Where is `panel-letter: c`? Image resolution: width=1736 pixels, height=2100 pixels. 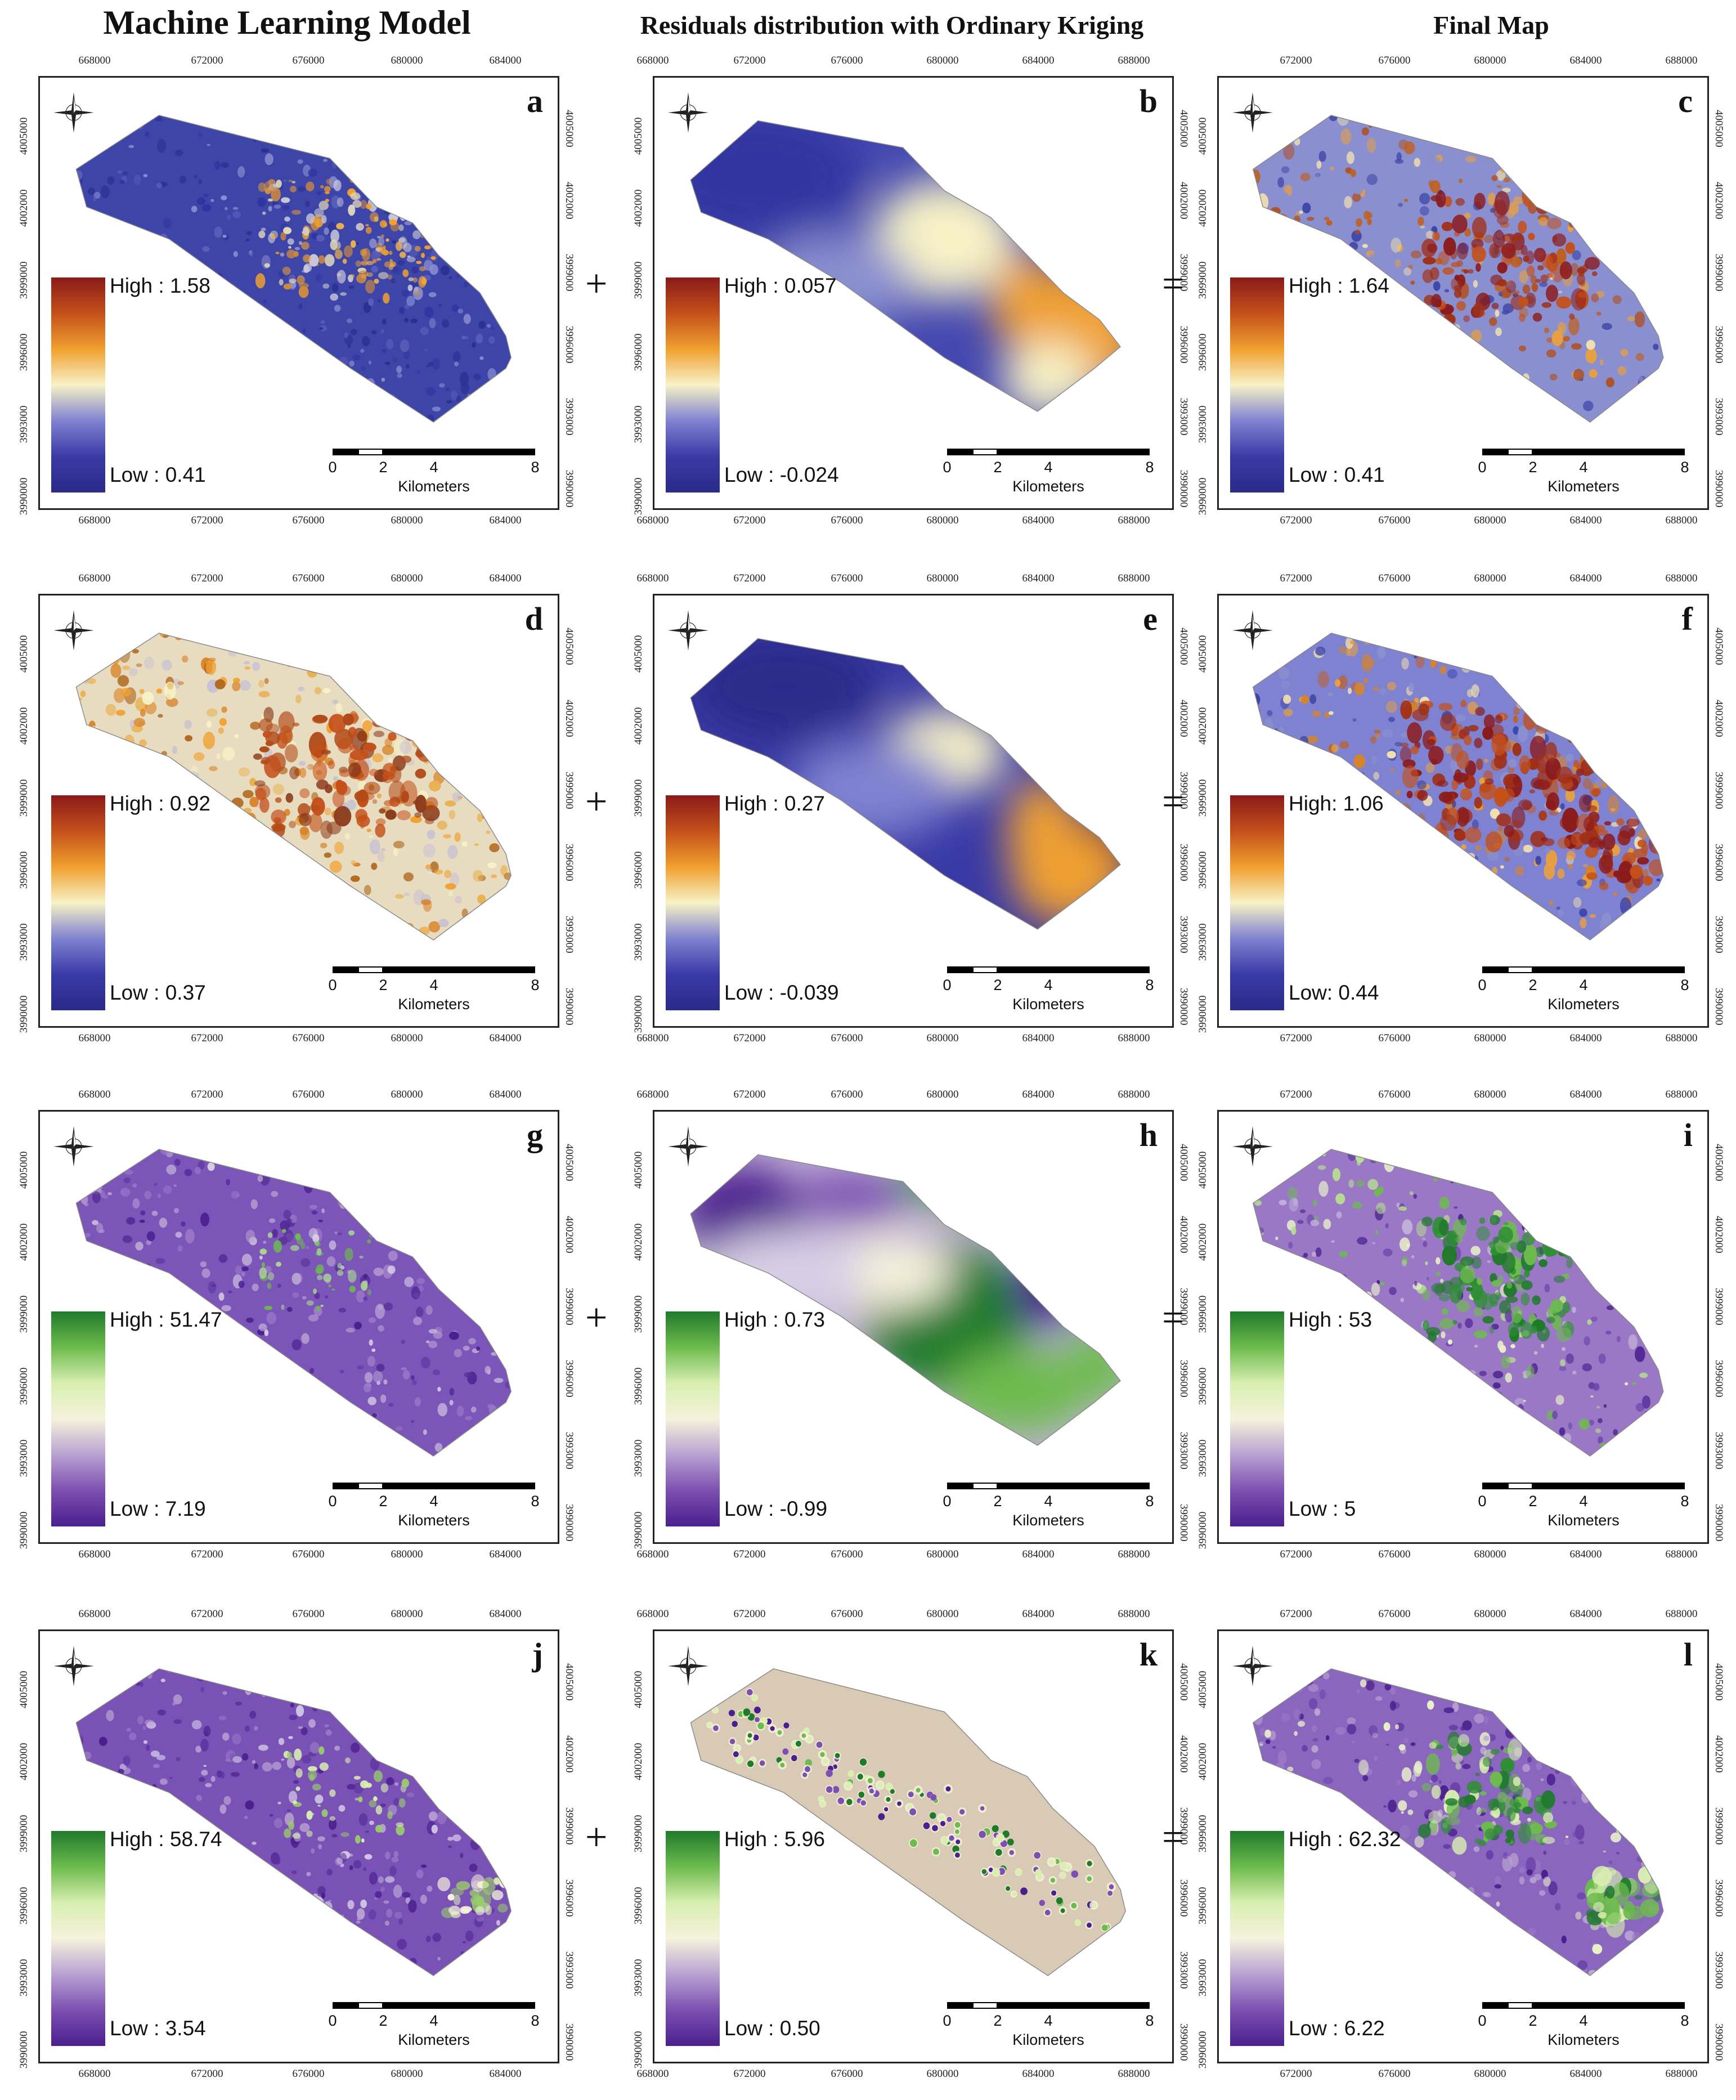
panel-letter: c is located at coordinates (1685, 101).